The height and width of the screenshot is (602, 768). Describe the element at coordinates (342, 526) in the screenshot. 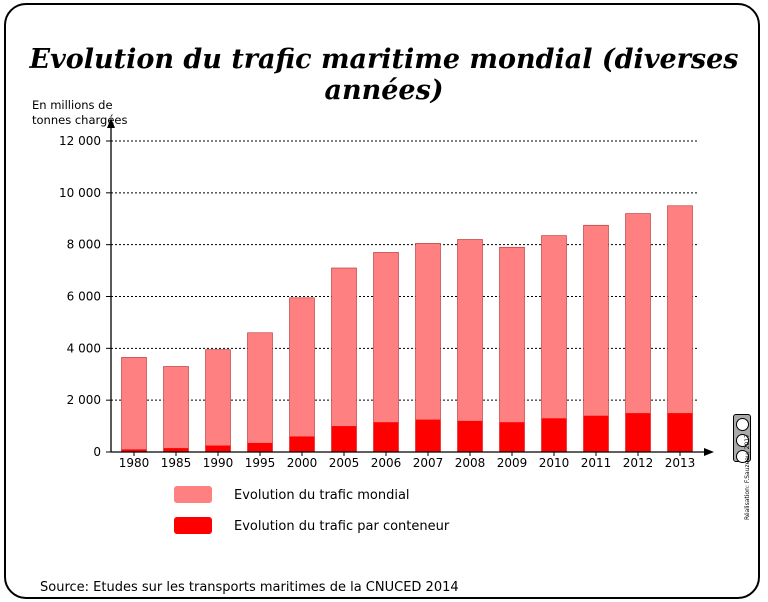

I see `legend-label-2: Evolution du trafic par conteneur` at that location.